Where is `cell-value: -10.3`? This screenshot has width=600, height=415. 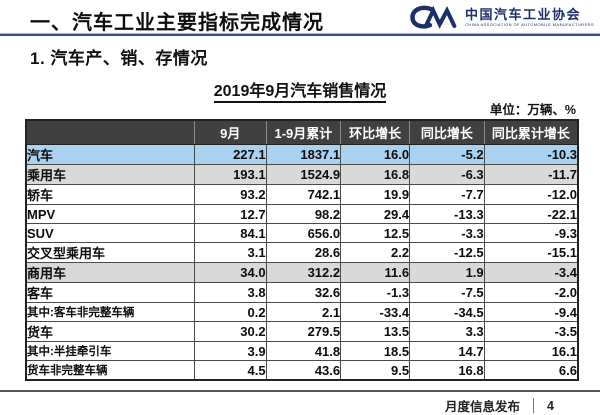
cell-value: -10.3 is located at coordinates (531, 154).